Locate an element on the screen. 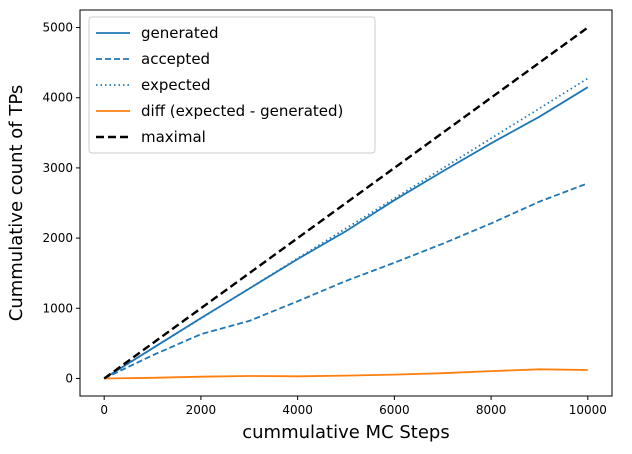 The image size is (632, 454). legend-box is located at coordinates (232, 85).